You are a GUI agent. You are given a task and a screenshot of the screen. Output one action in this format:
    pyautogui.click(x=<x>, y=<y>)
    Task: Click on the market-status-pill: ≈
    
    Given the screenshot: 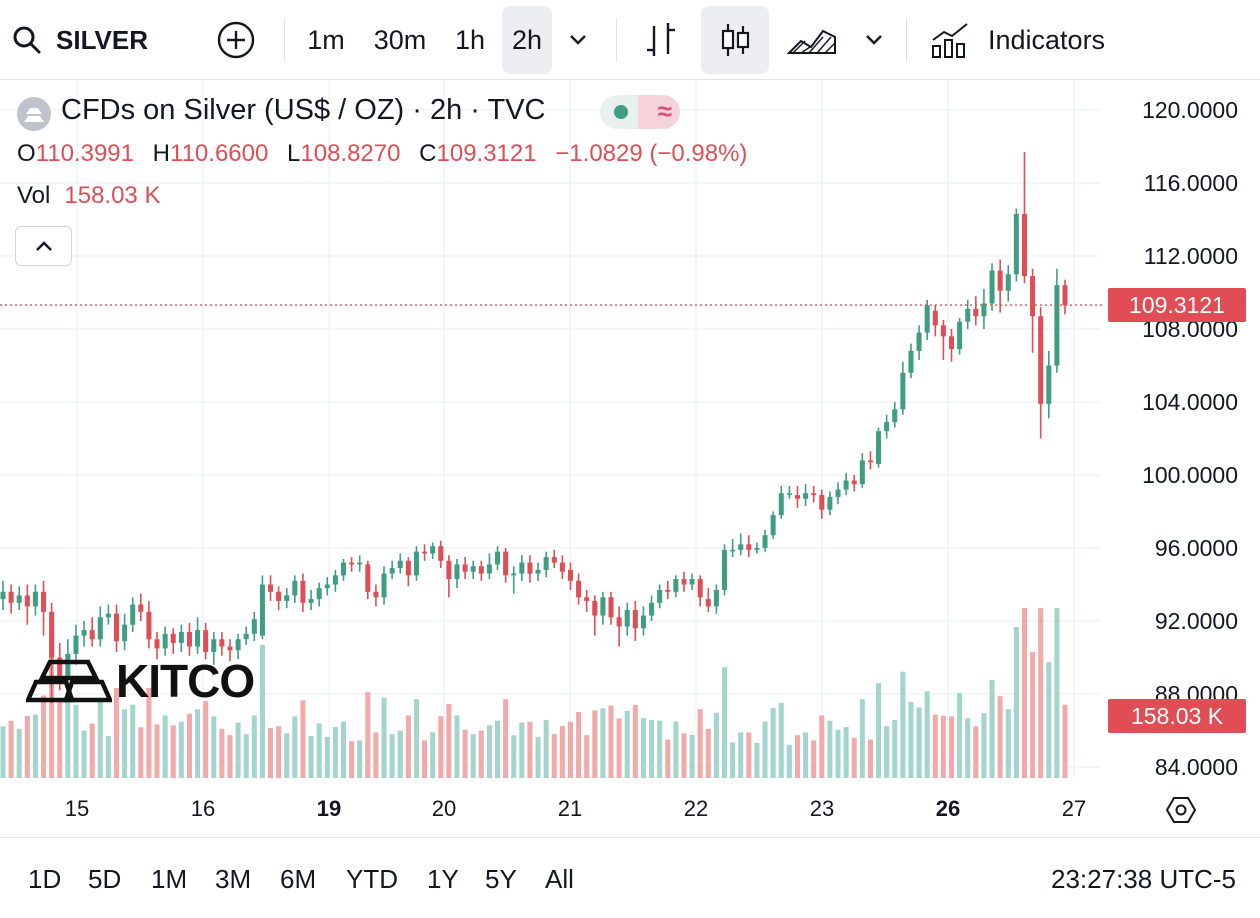 What is the action you would take?
    pyautogui.click(x=640, y=112)
    